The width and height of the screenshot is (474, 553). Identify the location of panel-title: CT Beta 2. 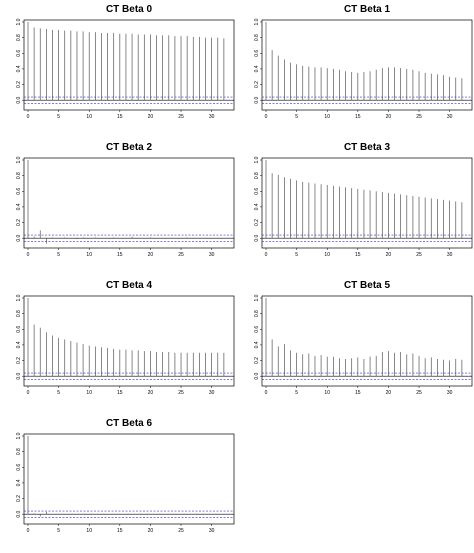
(129, 147).